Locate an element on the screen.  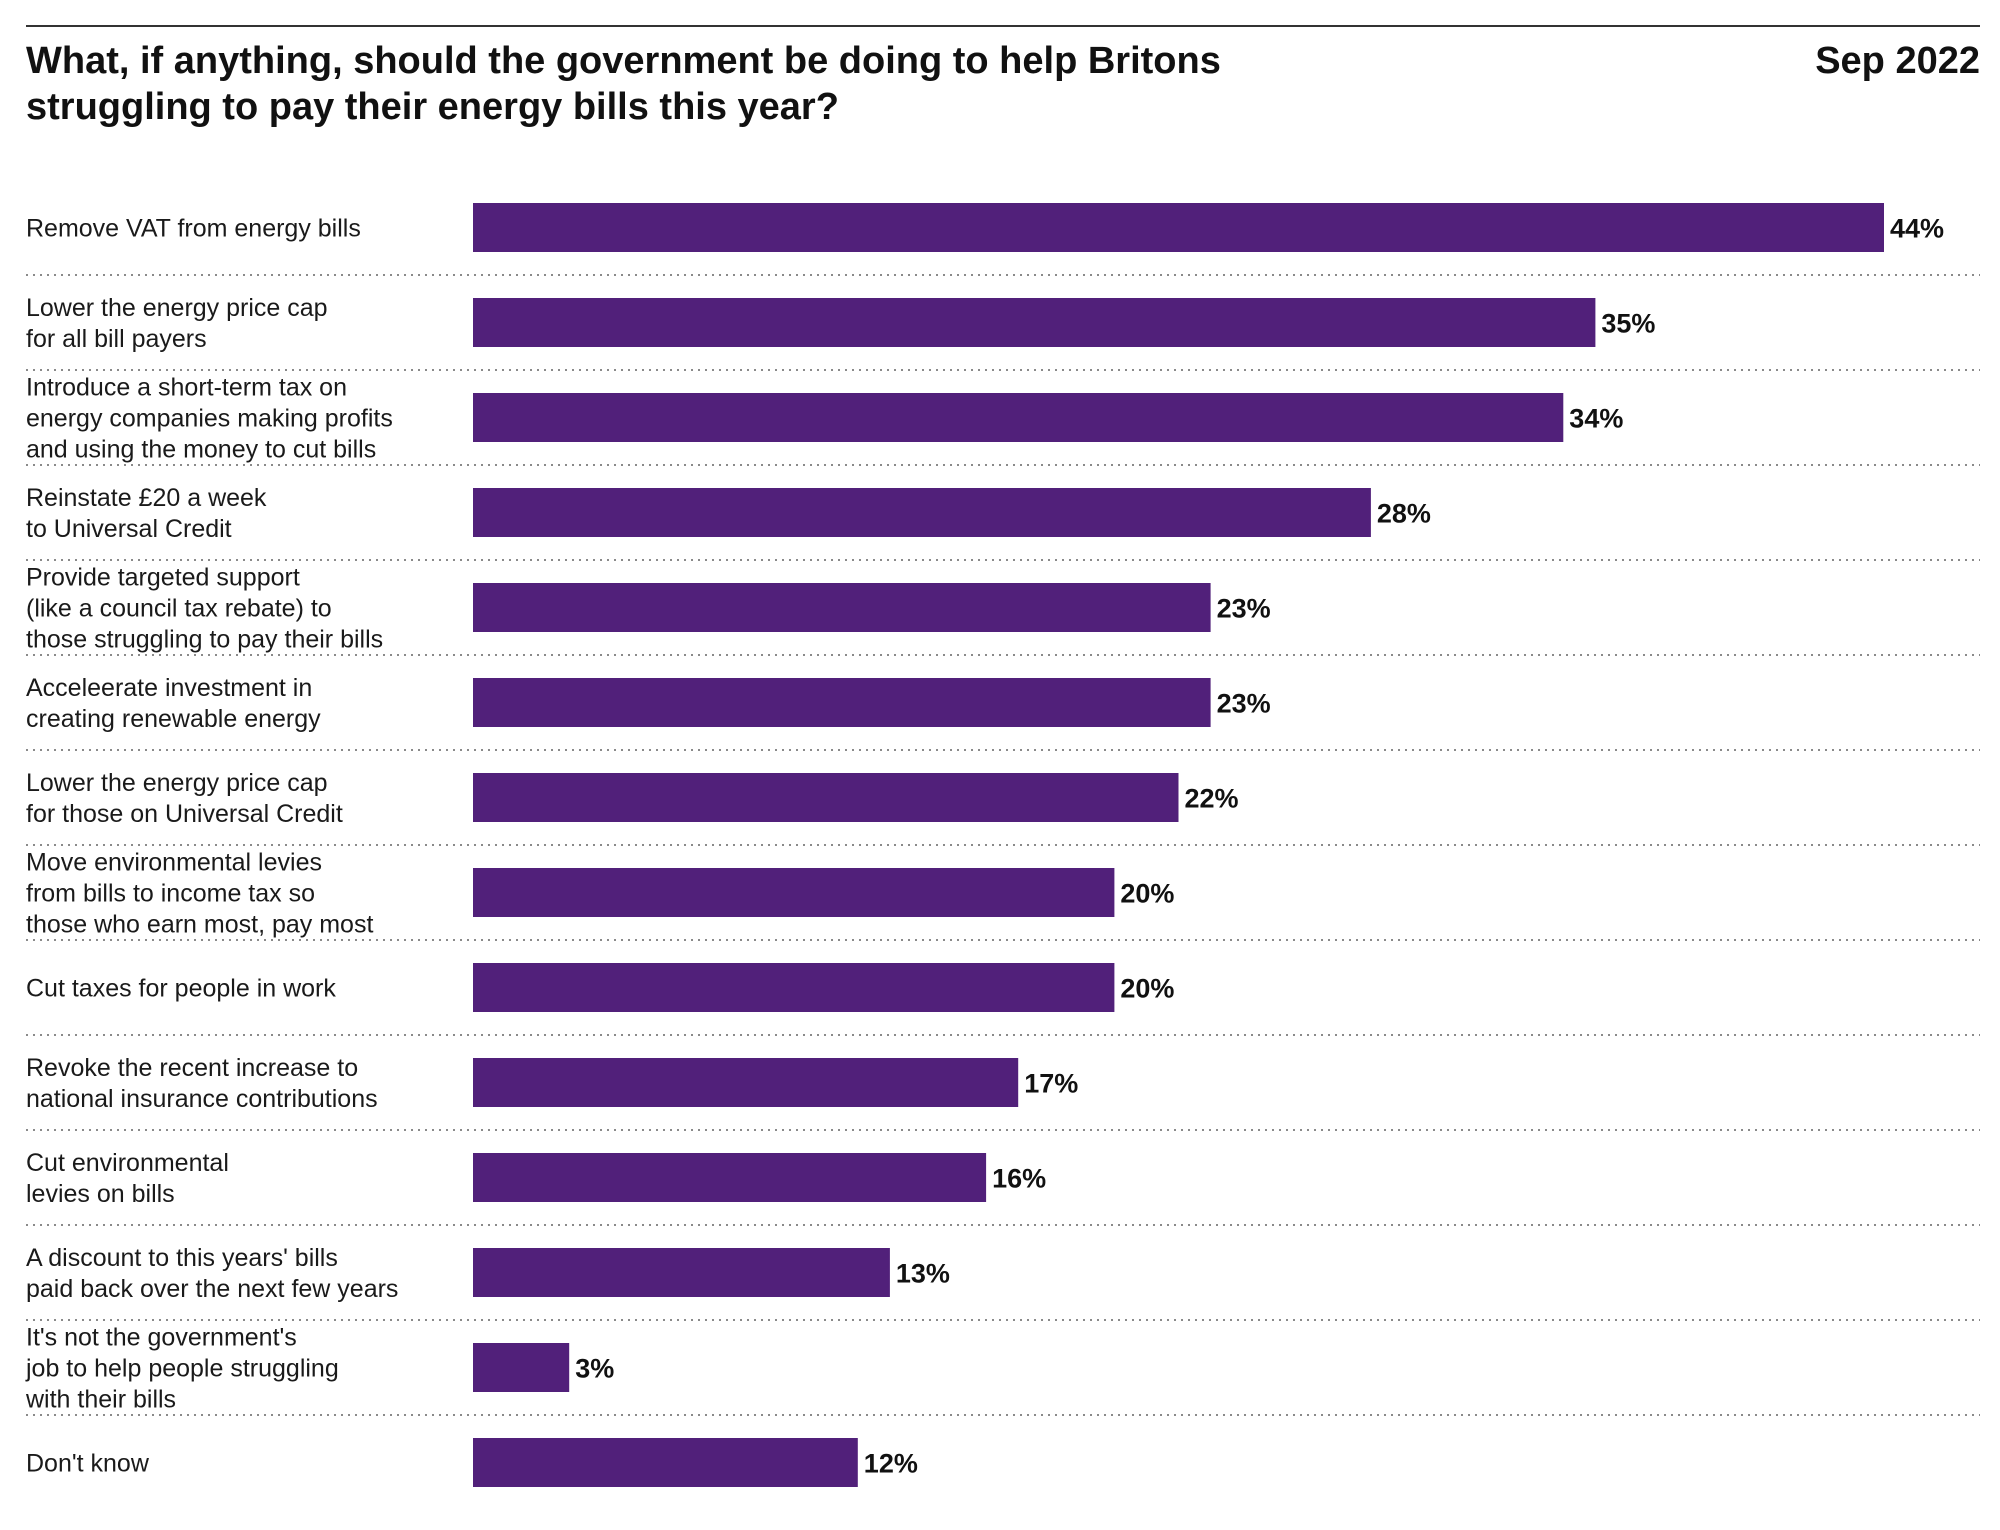
category-label-line: levies on bills is located at coordinates (100, 1194).